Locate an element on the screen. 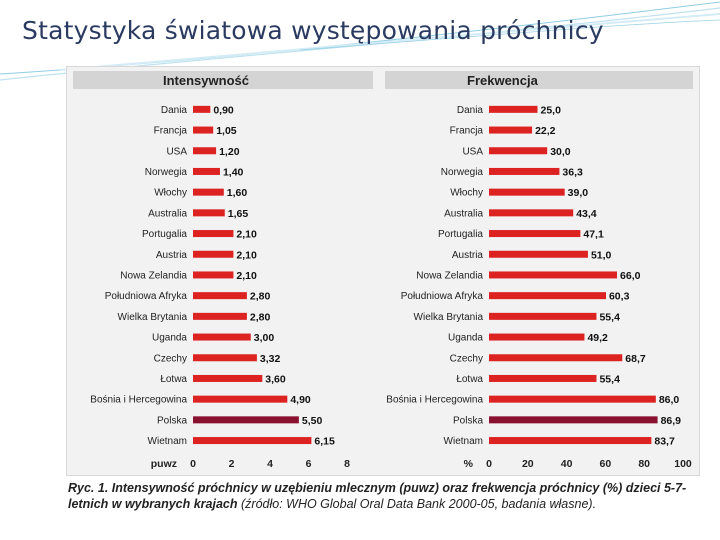 The height and width of the screenshot is (540, 720). chart2-tick-label: 100 is located at coordinates (683, 464).